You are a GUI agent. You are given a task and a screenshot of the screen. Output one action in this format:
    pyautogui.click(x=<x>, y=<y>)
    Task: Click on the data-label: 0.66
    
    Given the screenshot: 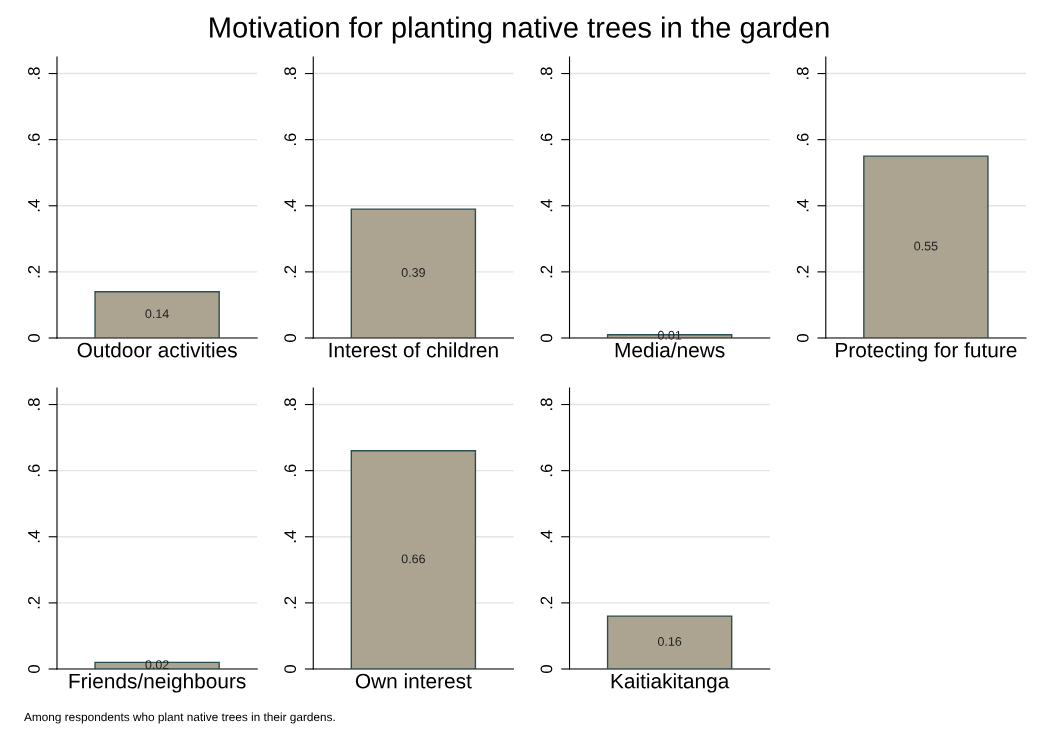 What is the action you would take?
    pyautogui.click(x=413, y=559)
    